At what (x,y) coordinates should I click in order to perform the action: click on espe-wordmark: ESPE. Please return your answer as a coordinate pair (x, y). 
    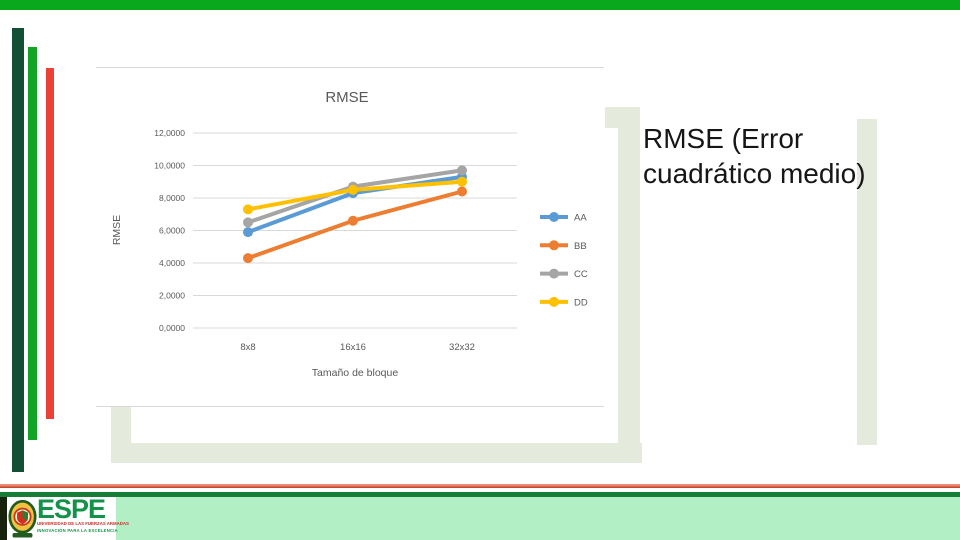
    Looking at the image, I should click on (71, 509).